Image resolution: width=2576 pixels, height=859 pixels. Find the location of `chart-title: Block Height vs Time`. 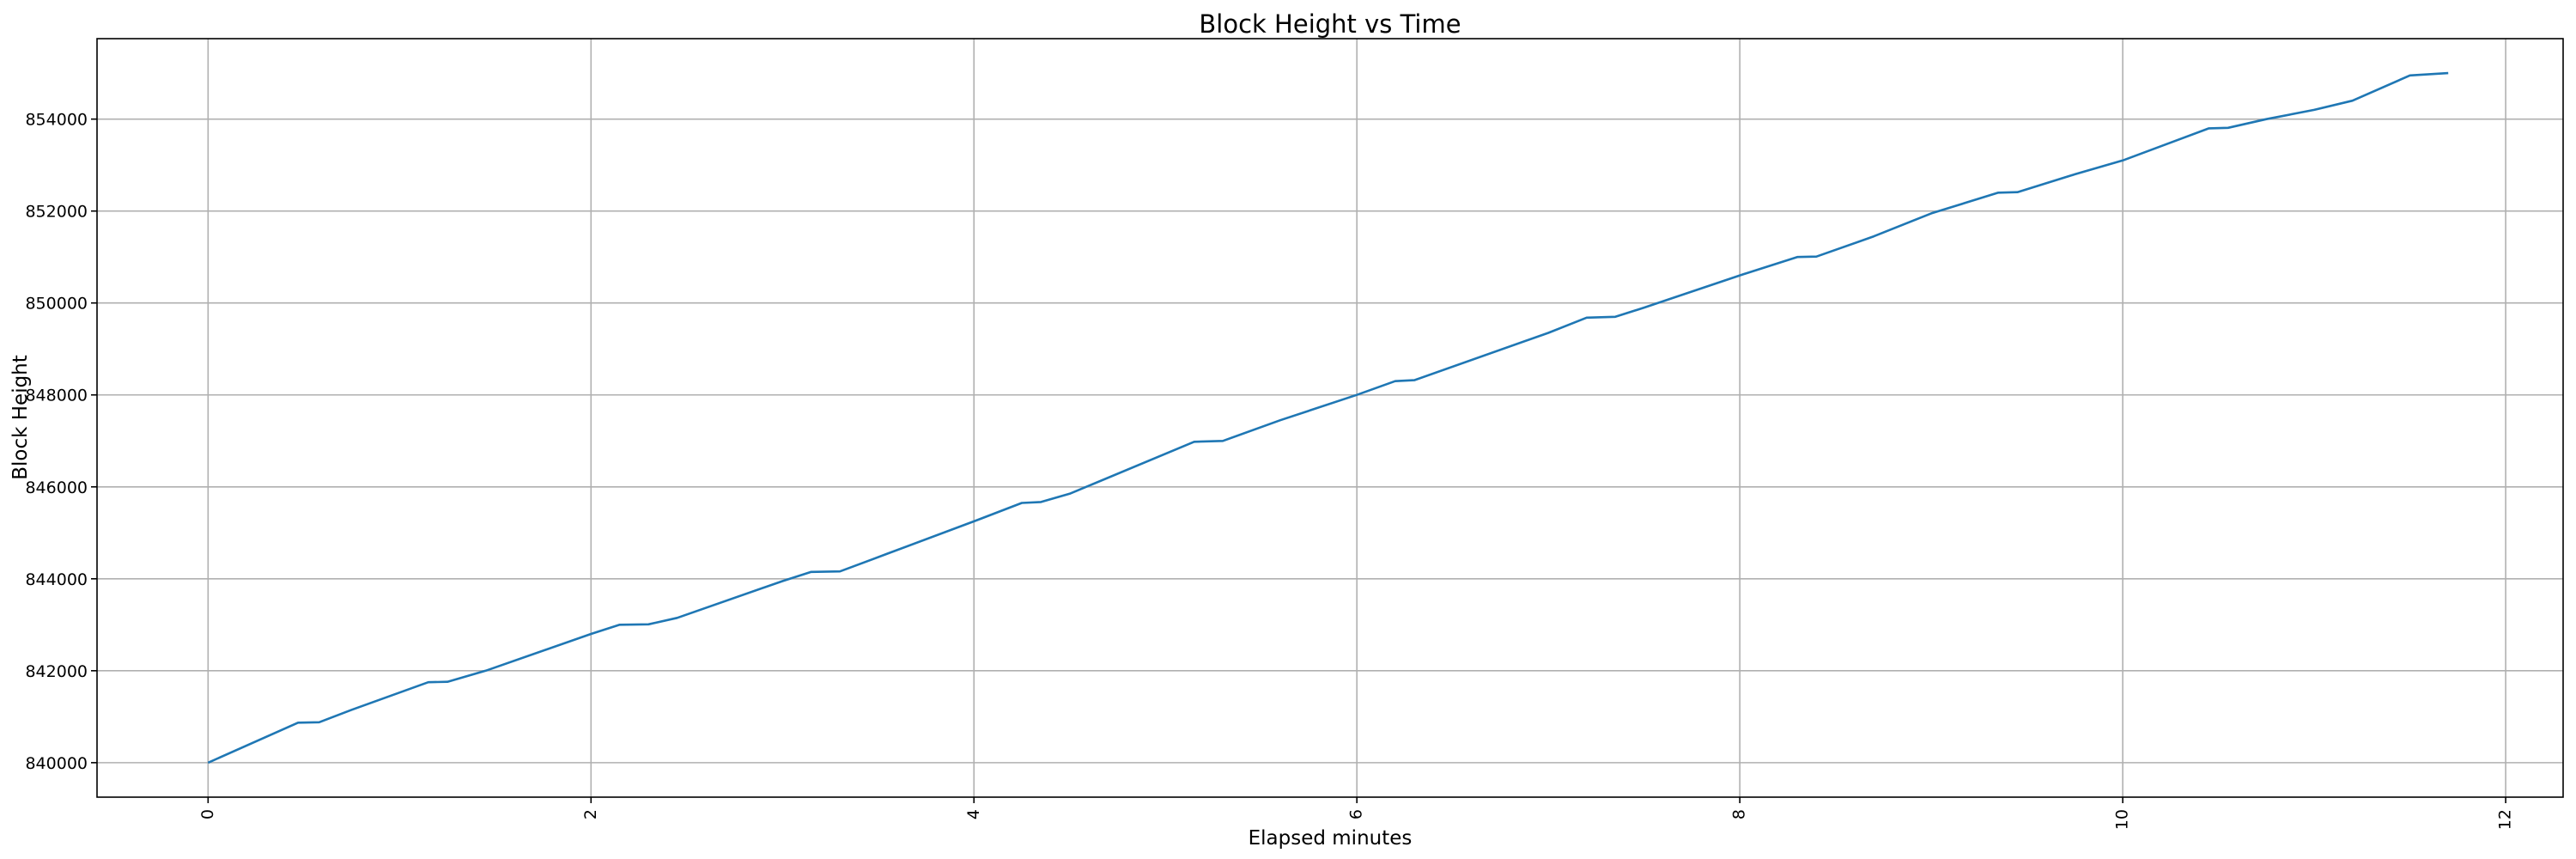

chart-title: Block Height vs Time is located at coordinates (1330, 24).